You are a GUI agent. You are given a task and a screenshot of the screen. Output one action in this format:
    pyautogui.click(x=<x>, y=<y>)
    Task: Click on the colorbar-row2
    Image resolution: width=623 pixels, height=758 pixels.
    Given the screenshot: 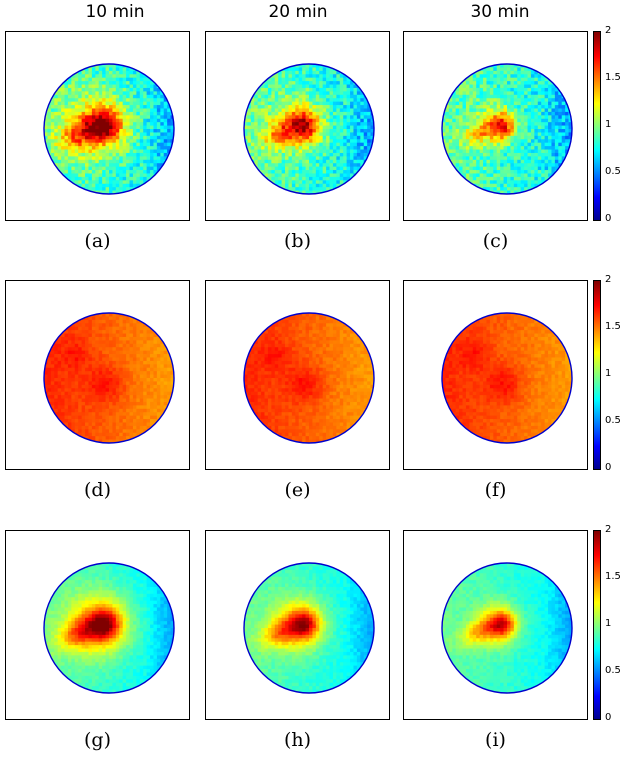 What is the action you would take?
    pyautogui.click(x=597, y=375)
    